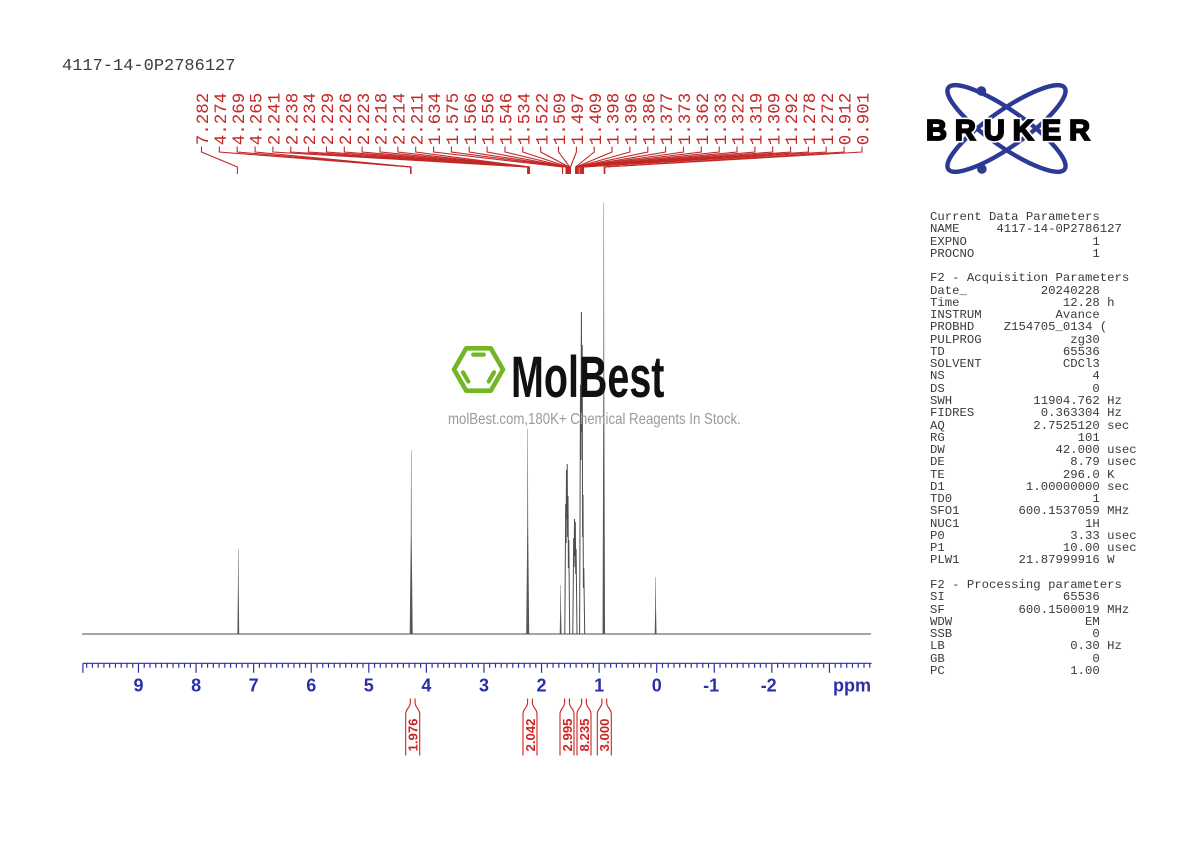 The image size is (1190, 842). Describe the element at coordinates (401, 119) in the screenshot. I see `svg-text: 2.214` at that location.